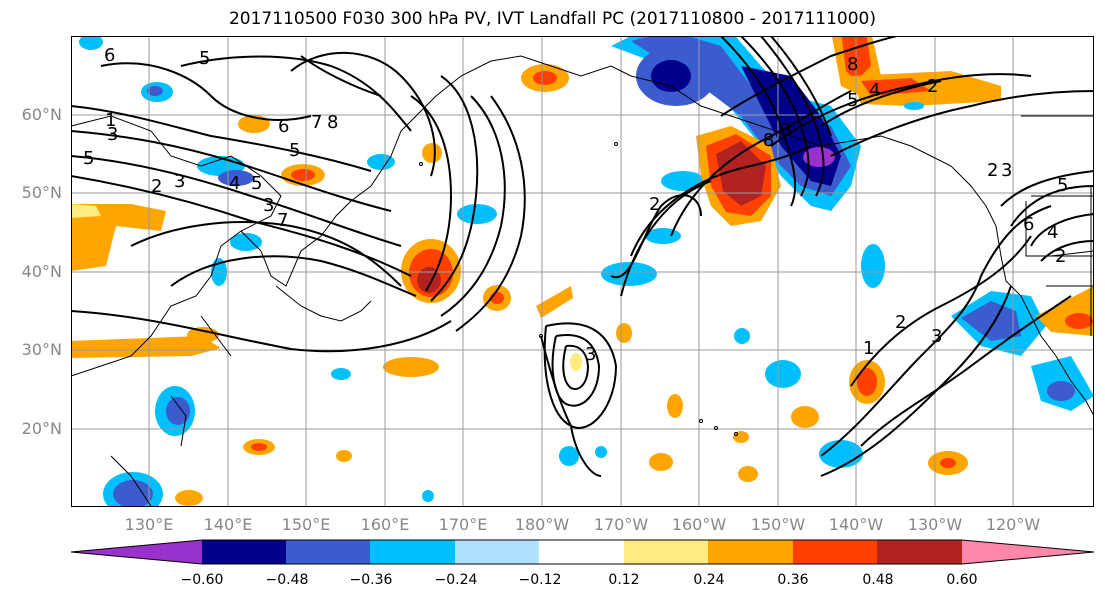 This screenshot has width=1105, height=601. I want to click on lon-label: 140°W, so click(856, 524).